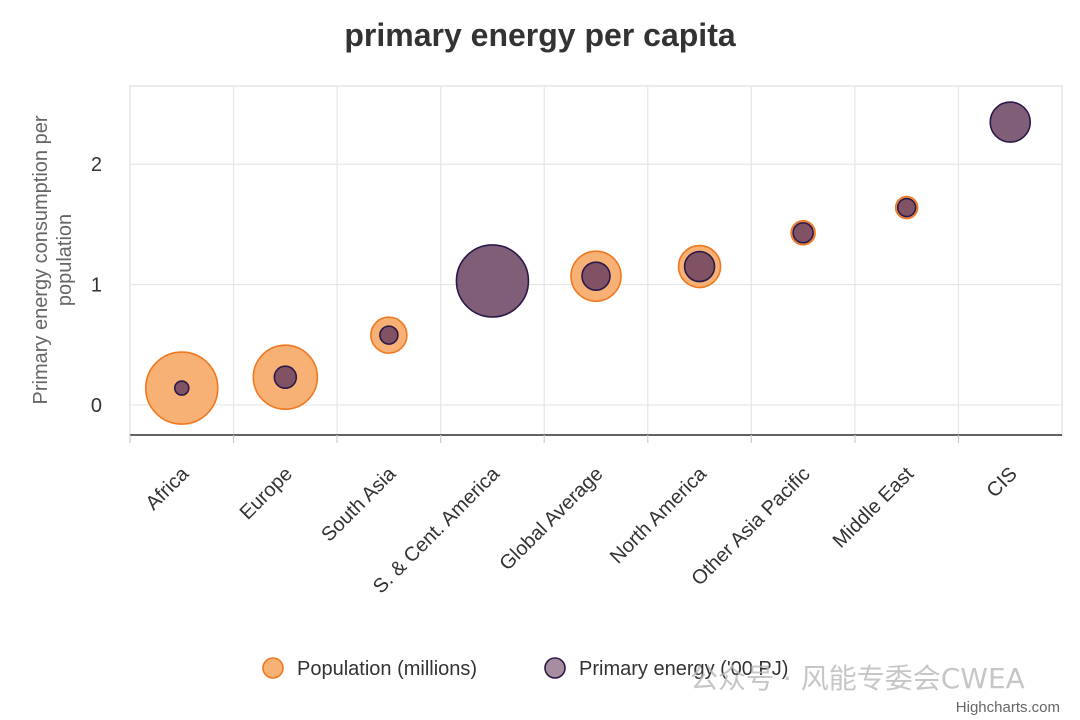 This screenshot has width=1080, height=720. I want to click on y-tick-label: 1, so click(96, 286).